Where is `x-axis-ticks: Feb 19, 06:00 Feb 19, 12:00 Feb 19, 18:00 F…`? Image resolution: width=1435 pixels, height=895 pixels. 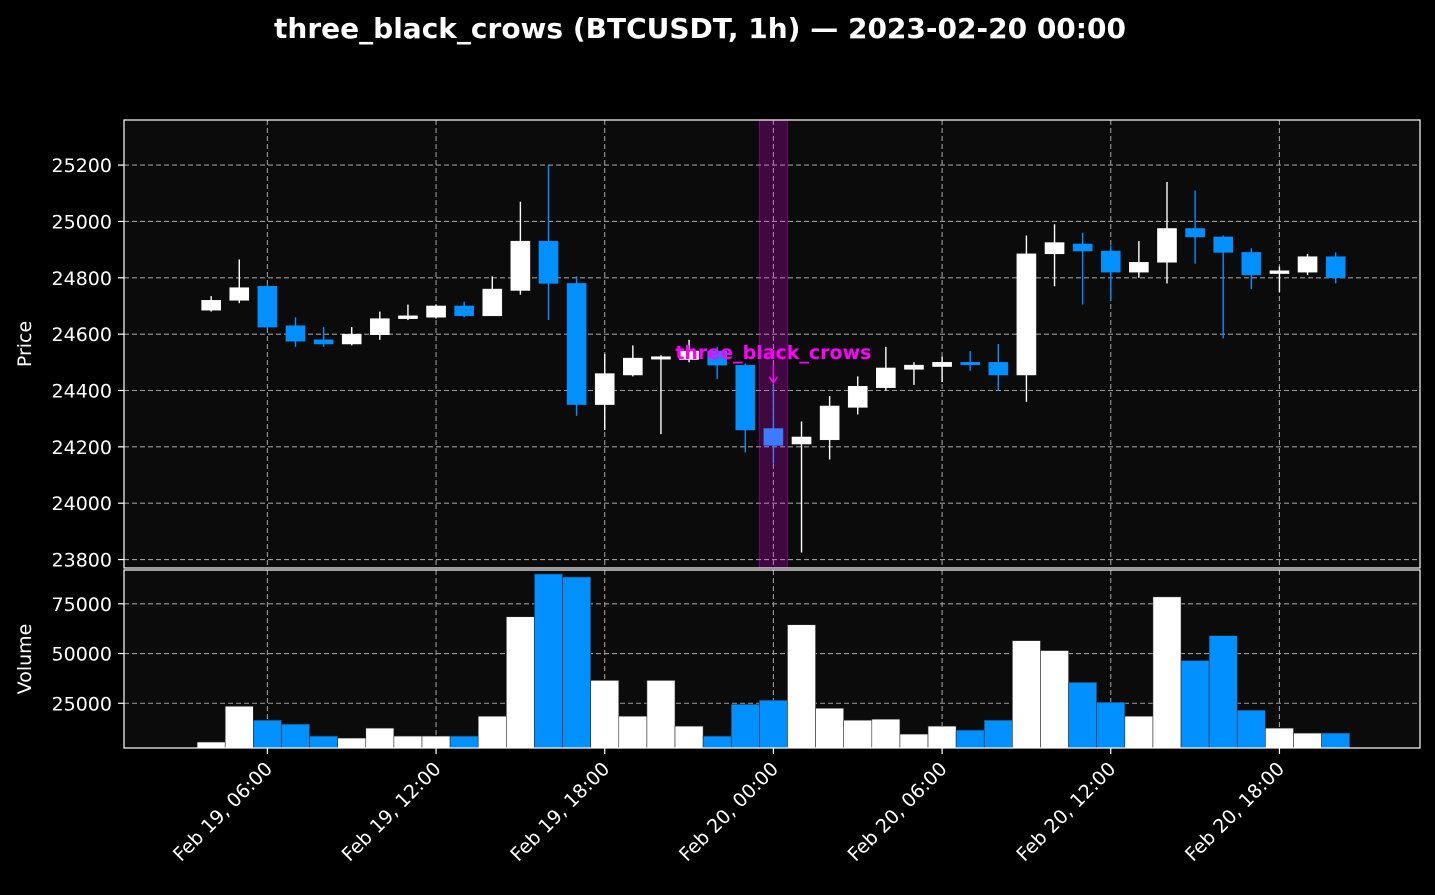 x-axis-ticks: Feb 19, 06:00 Feb 19, 12:00 Feb 19, 18:00 F… is located at coordinates (729, 807).